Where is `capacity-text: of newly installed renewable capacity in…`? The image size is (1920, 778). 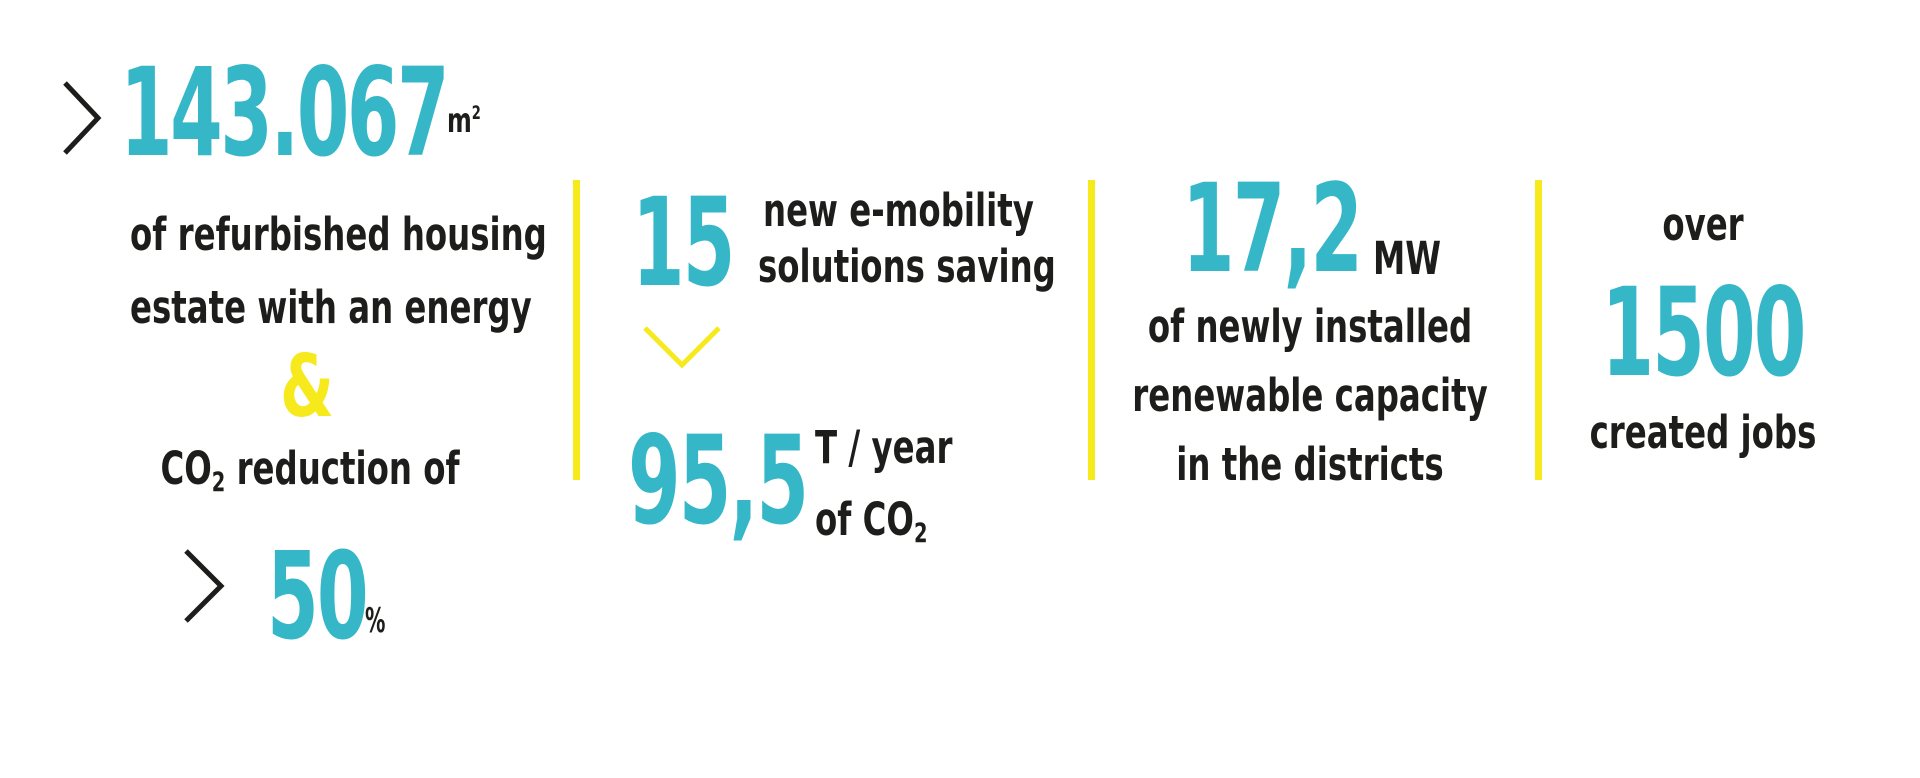
capacity-text: of newly installed renewable capacity in… is located at coordinates (1310, 395).